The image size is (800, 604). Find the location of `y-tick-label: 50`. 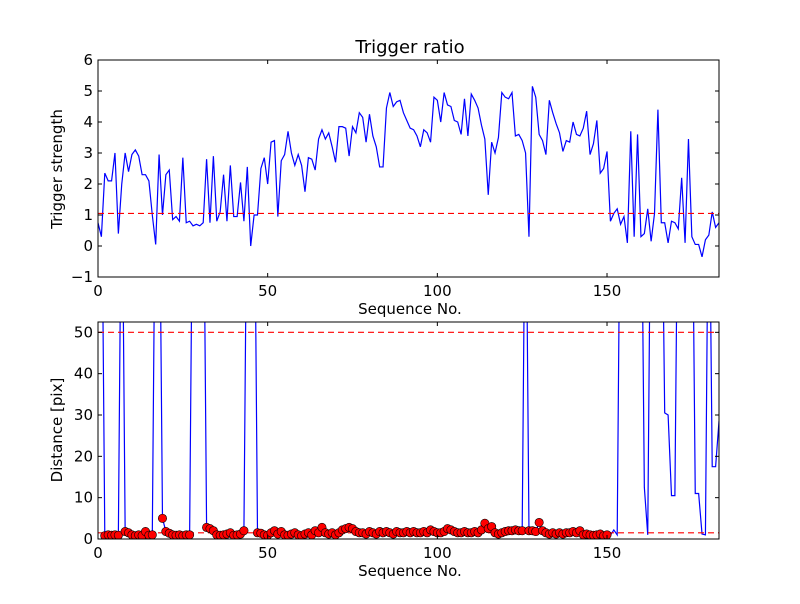

y-tick-label: 50 is located at coordinates (83, 332).